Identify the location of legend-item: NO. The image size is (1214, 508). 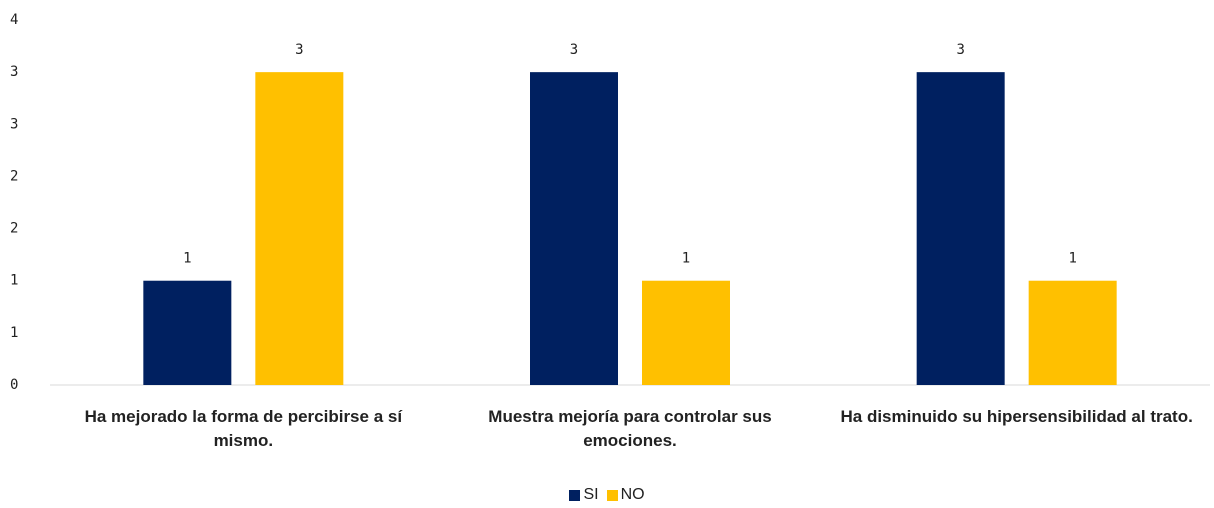
(625, 495).